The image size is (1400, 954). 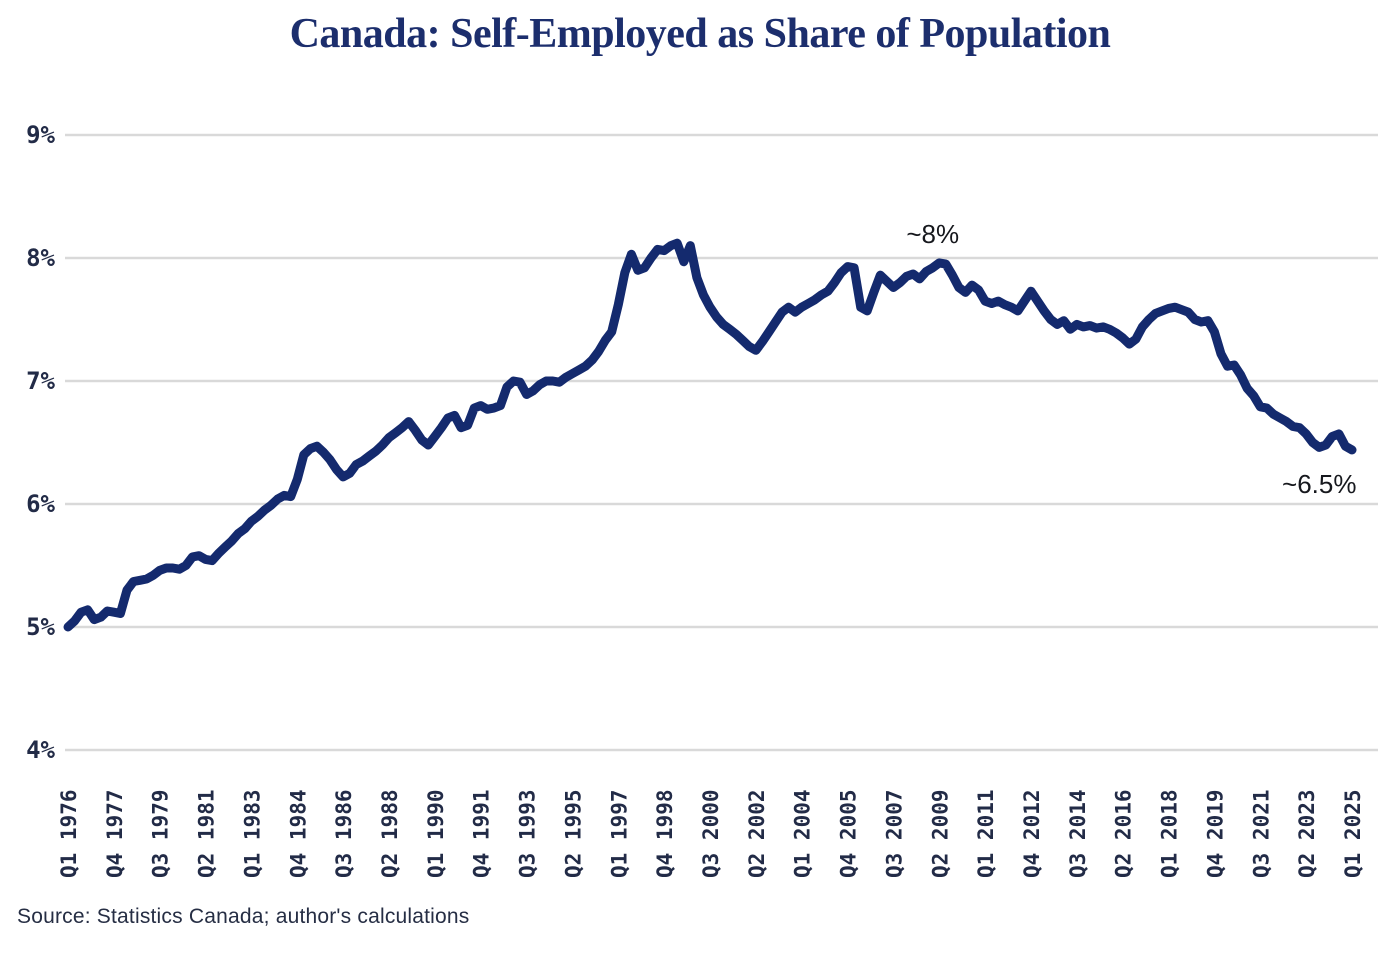 I want to click on x-tick-label: Q2 2009, so click(x=940, y=833).